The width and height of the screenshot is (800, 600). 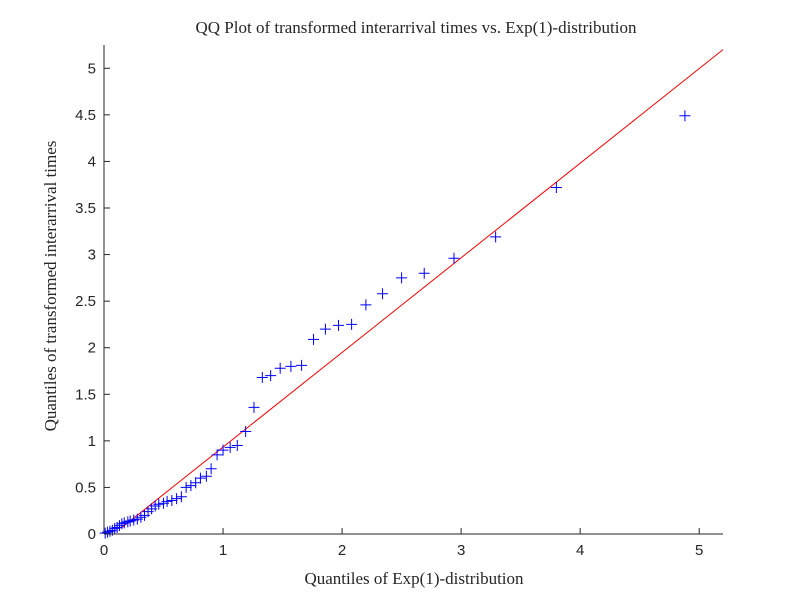 I want to click on y-tick-labels: 0 0.5 1 1.5 2 2.5 3 3.5 4 4.5 5, so click(x=85, y=301).